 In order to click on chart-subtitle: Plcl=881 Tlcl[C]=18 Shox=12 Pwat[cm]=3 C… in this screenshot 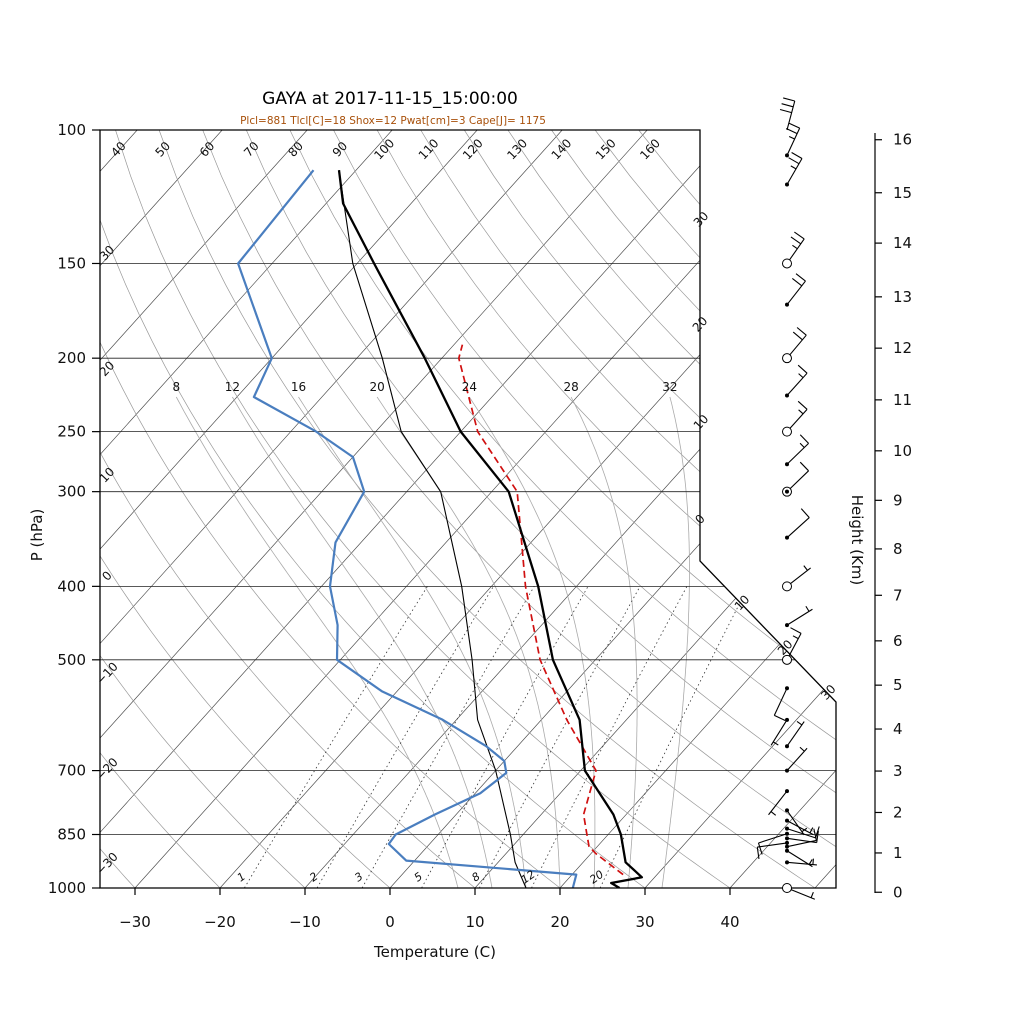, I will do `click(393, 121)`.